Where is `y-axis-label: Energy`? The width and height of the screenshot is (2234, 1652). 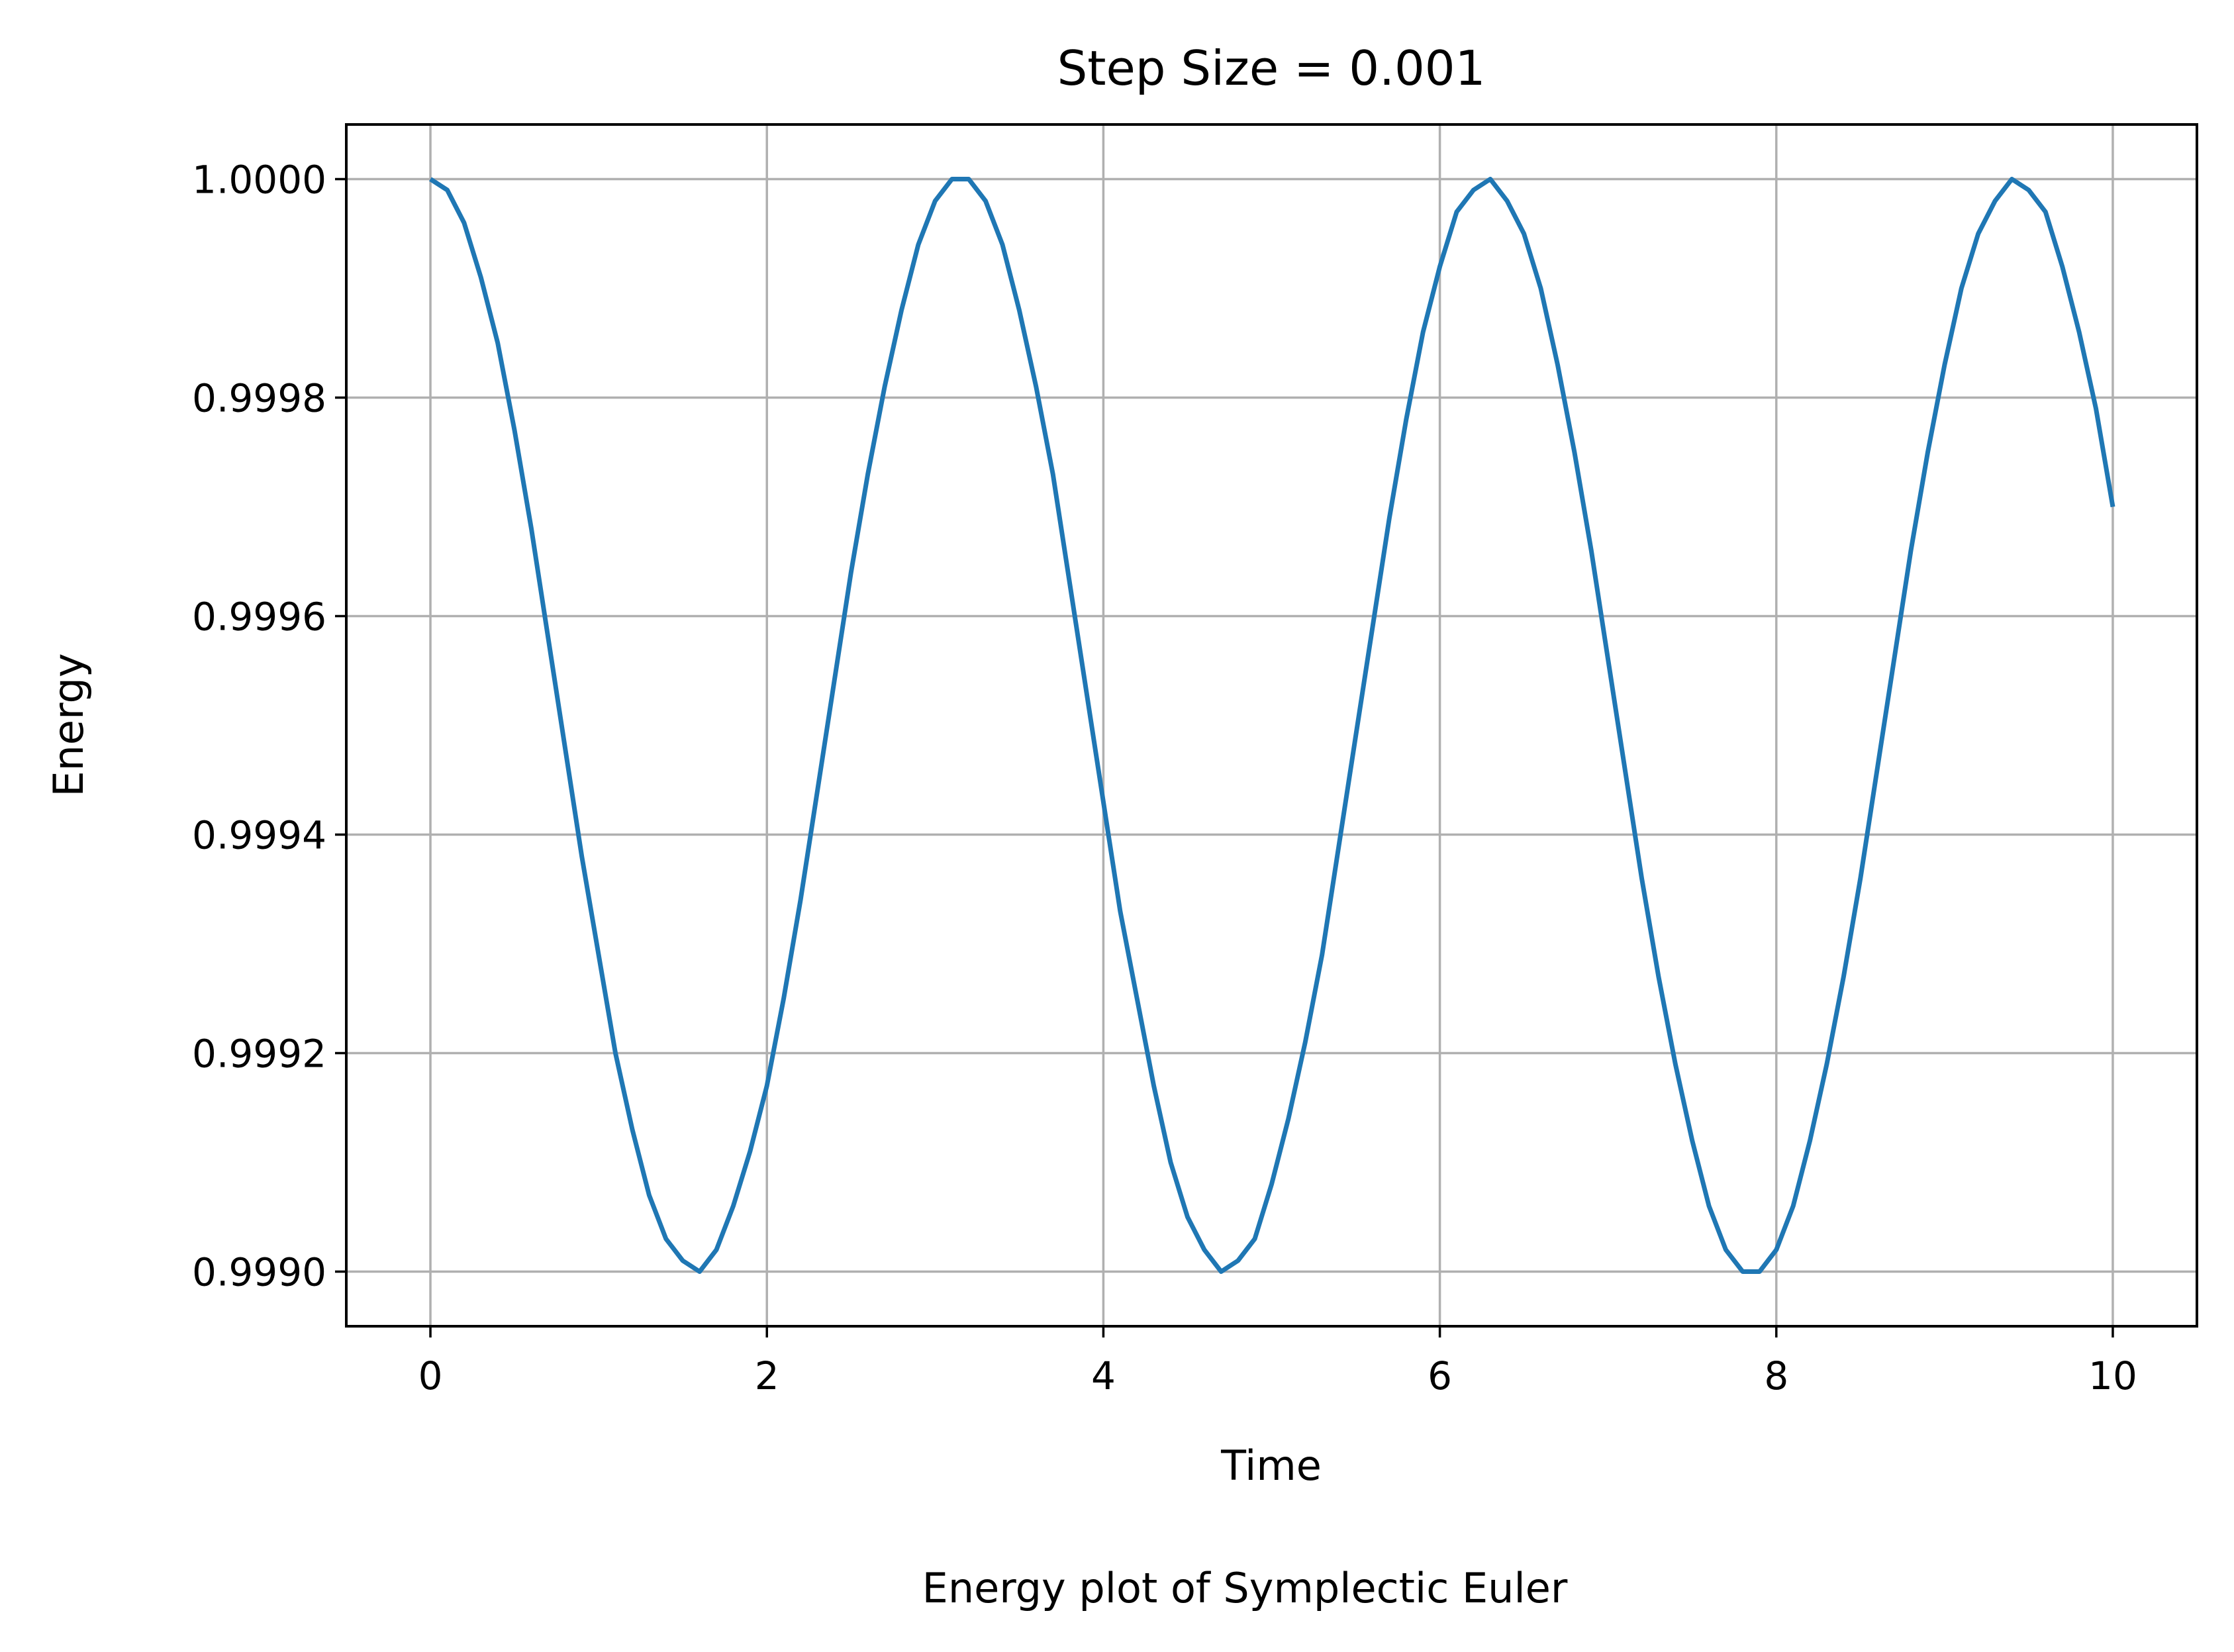 y-axis-label: Energy is located at coordinates (68, 725).